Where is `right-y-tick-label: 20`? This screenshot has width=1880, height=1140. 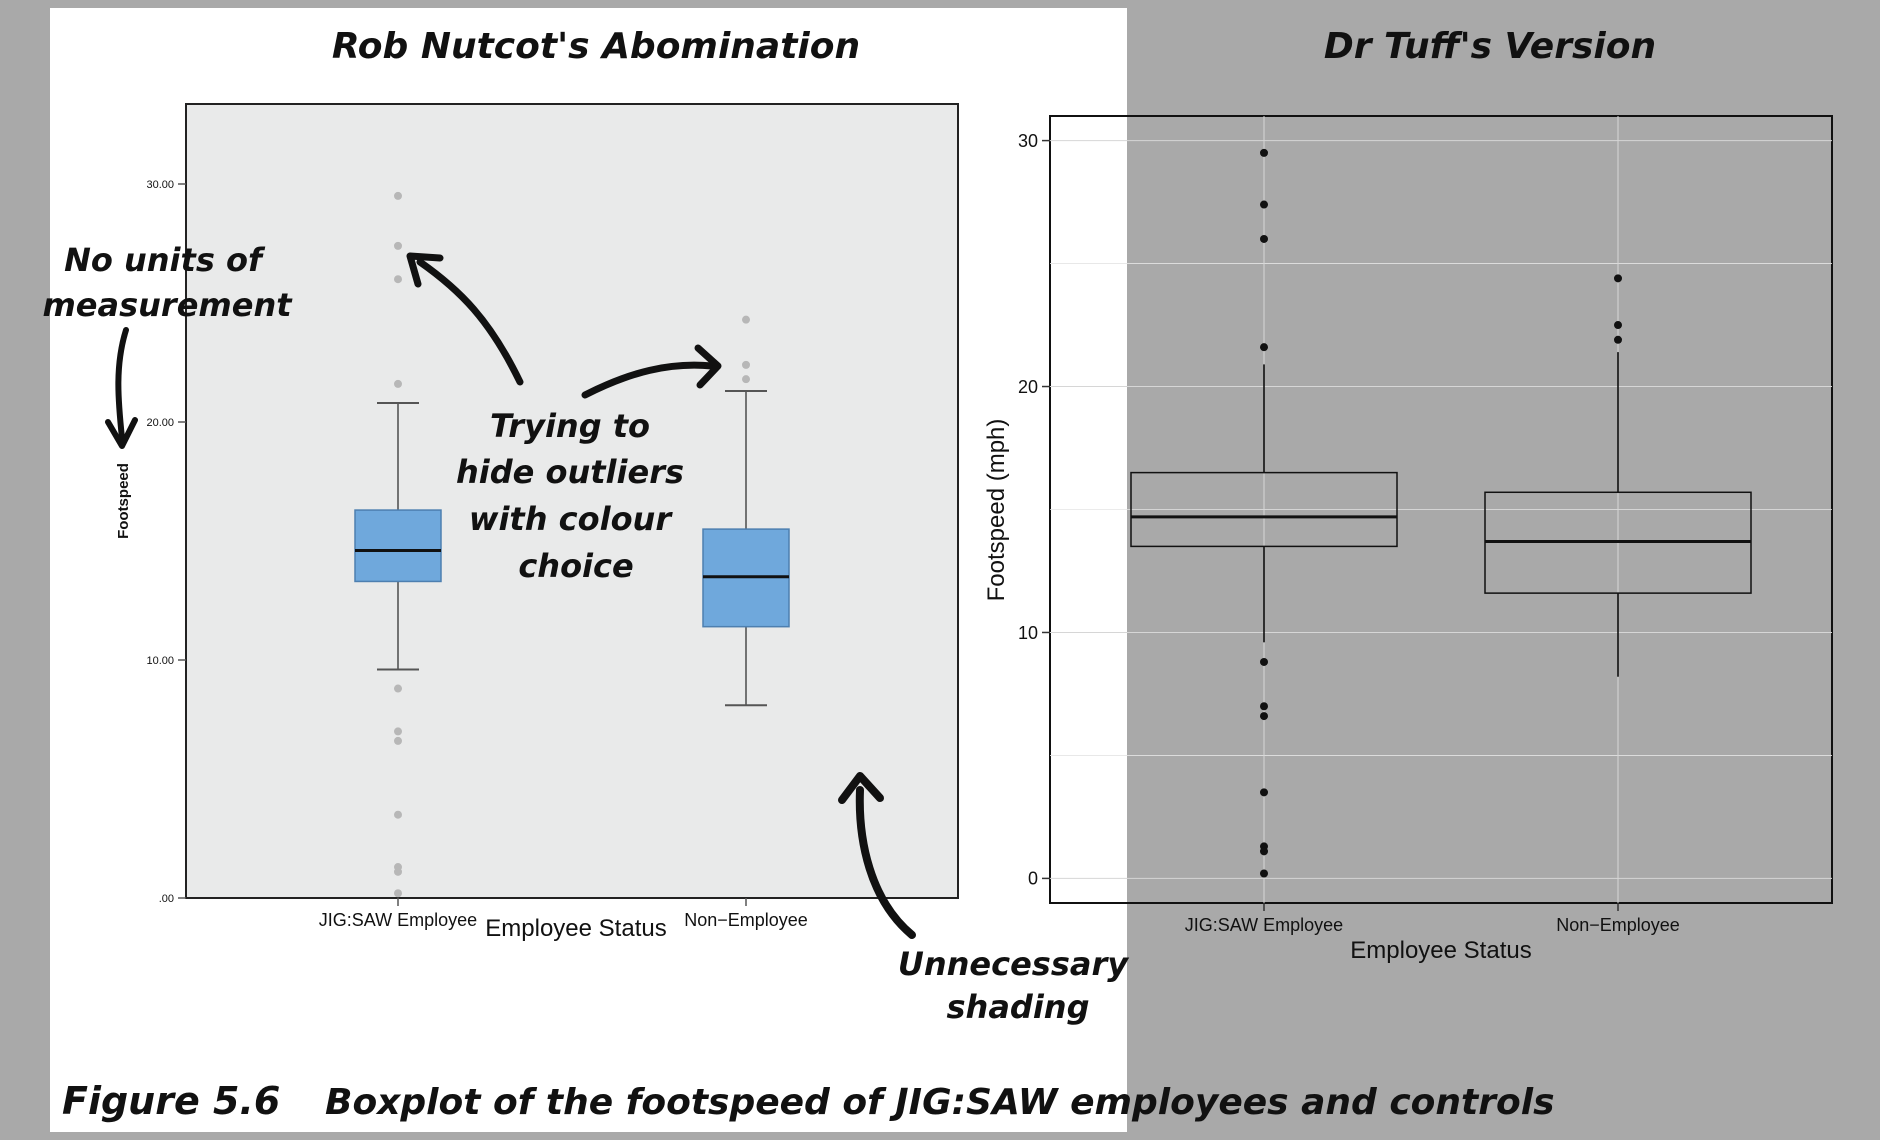
right-y-tick-label: 20 is located at coordinates (1028, 387).